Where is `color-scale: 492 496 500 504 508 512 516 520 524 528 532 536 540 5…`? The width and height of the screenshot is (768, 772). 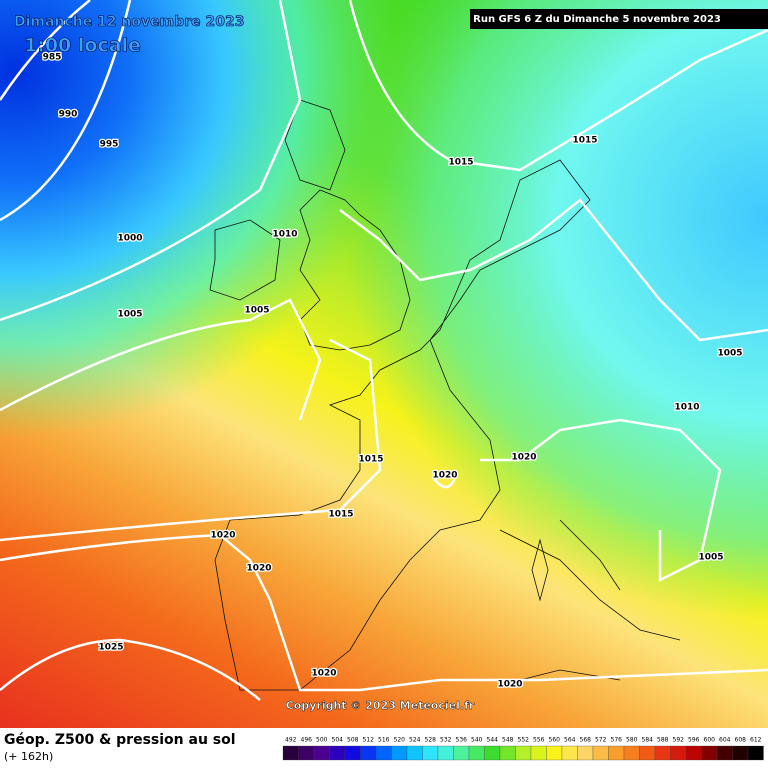
color-scale: 492 496 500 504 508 512 516 520 524 528 532 536 540 5… is located at coordinates (523, 749).